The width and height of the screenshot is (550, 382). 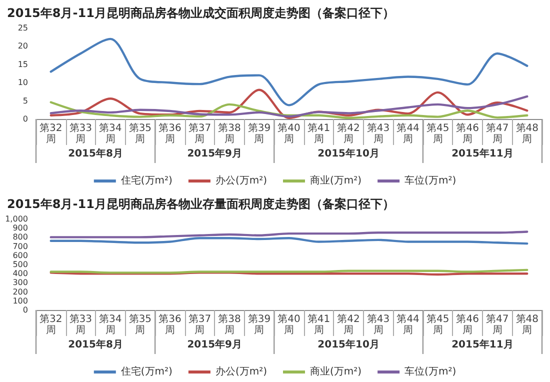 I want to click on y-tick-label: 100, so click(x=20, y=301).